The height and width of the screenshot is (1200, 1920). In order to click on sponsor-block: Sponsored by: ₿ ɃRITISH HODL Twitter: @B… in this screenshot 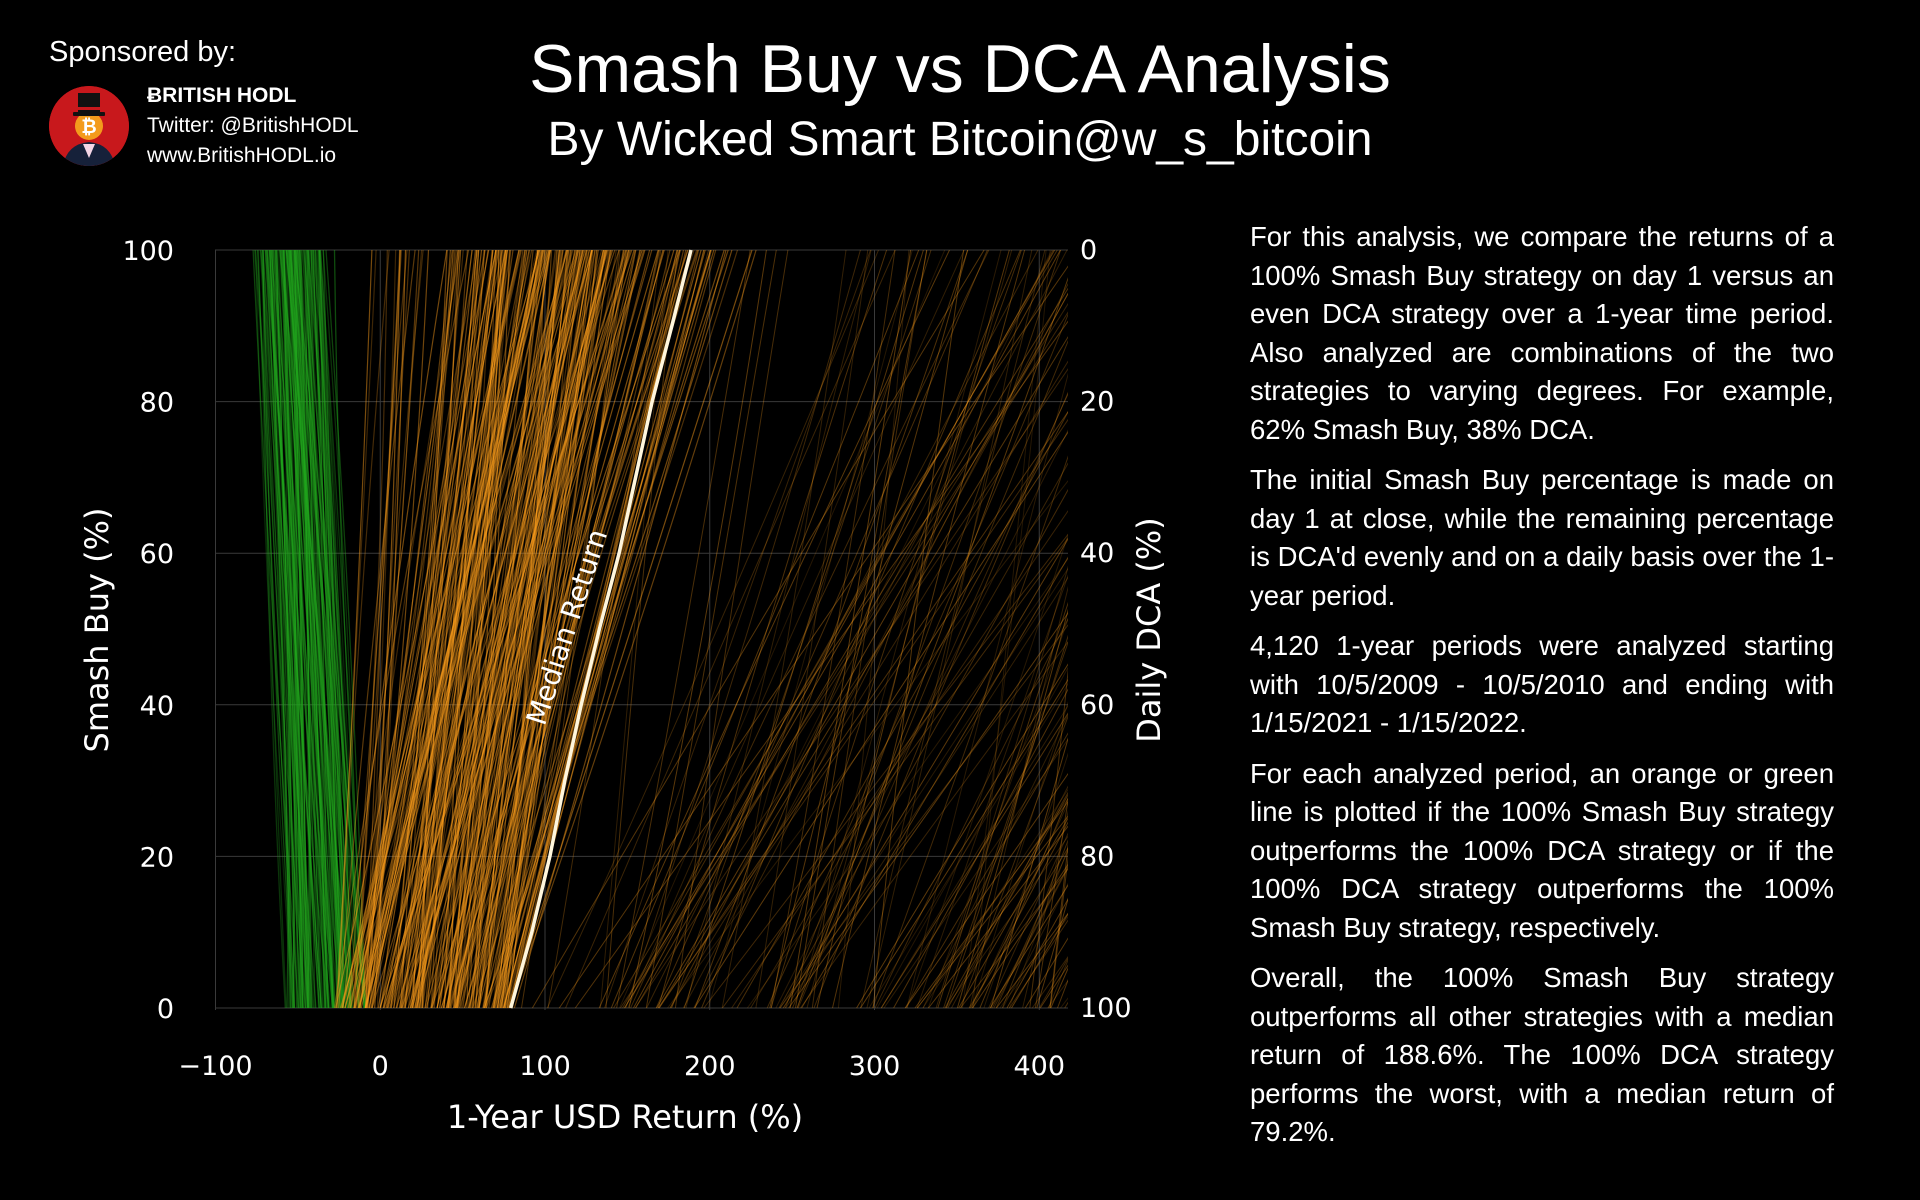, I will do `click(204, 101)`.